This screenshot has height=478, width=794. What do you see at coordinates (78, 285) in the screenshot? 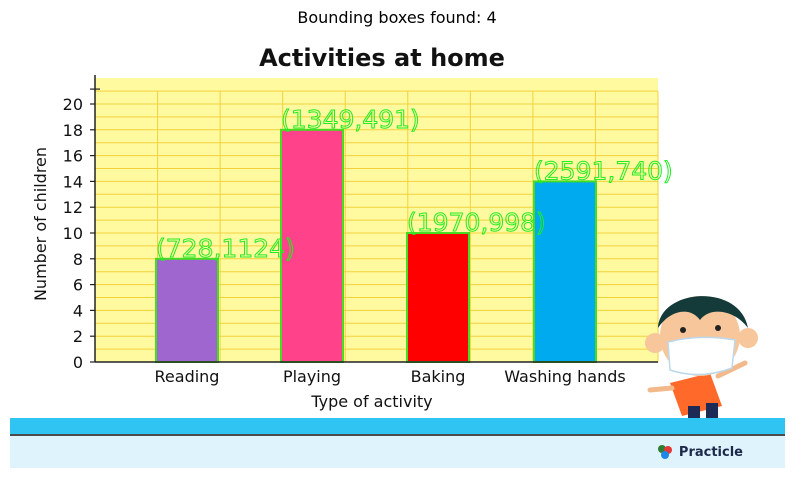
I see `y-tick-label: 6` at bounding box center [78, 285].